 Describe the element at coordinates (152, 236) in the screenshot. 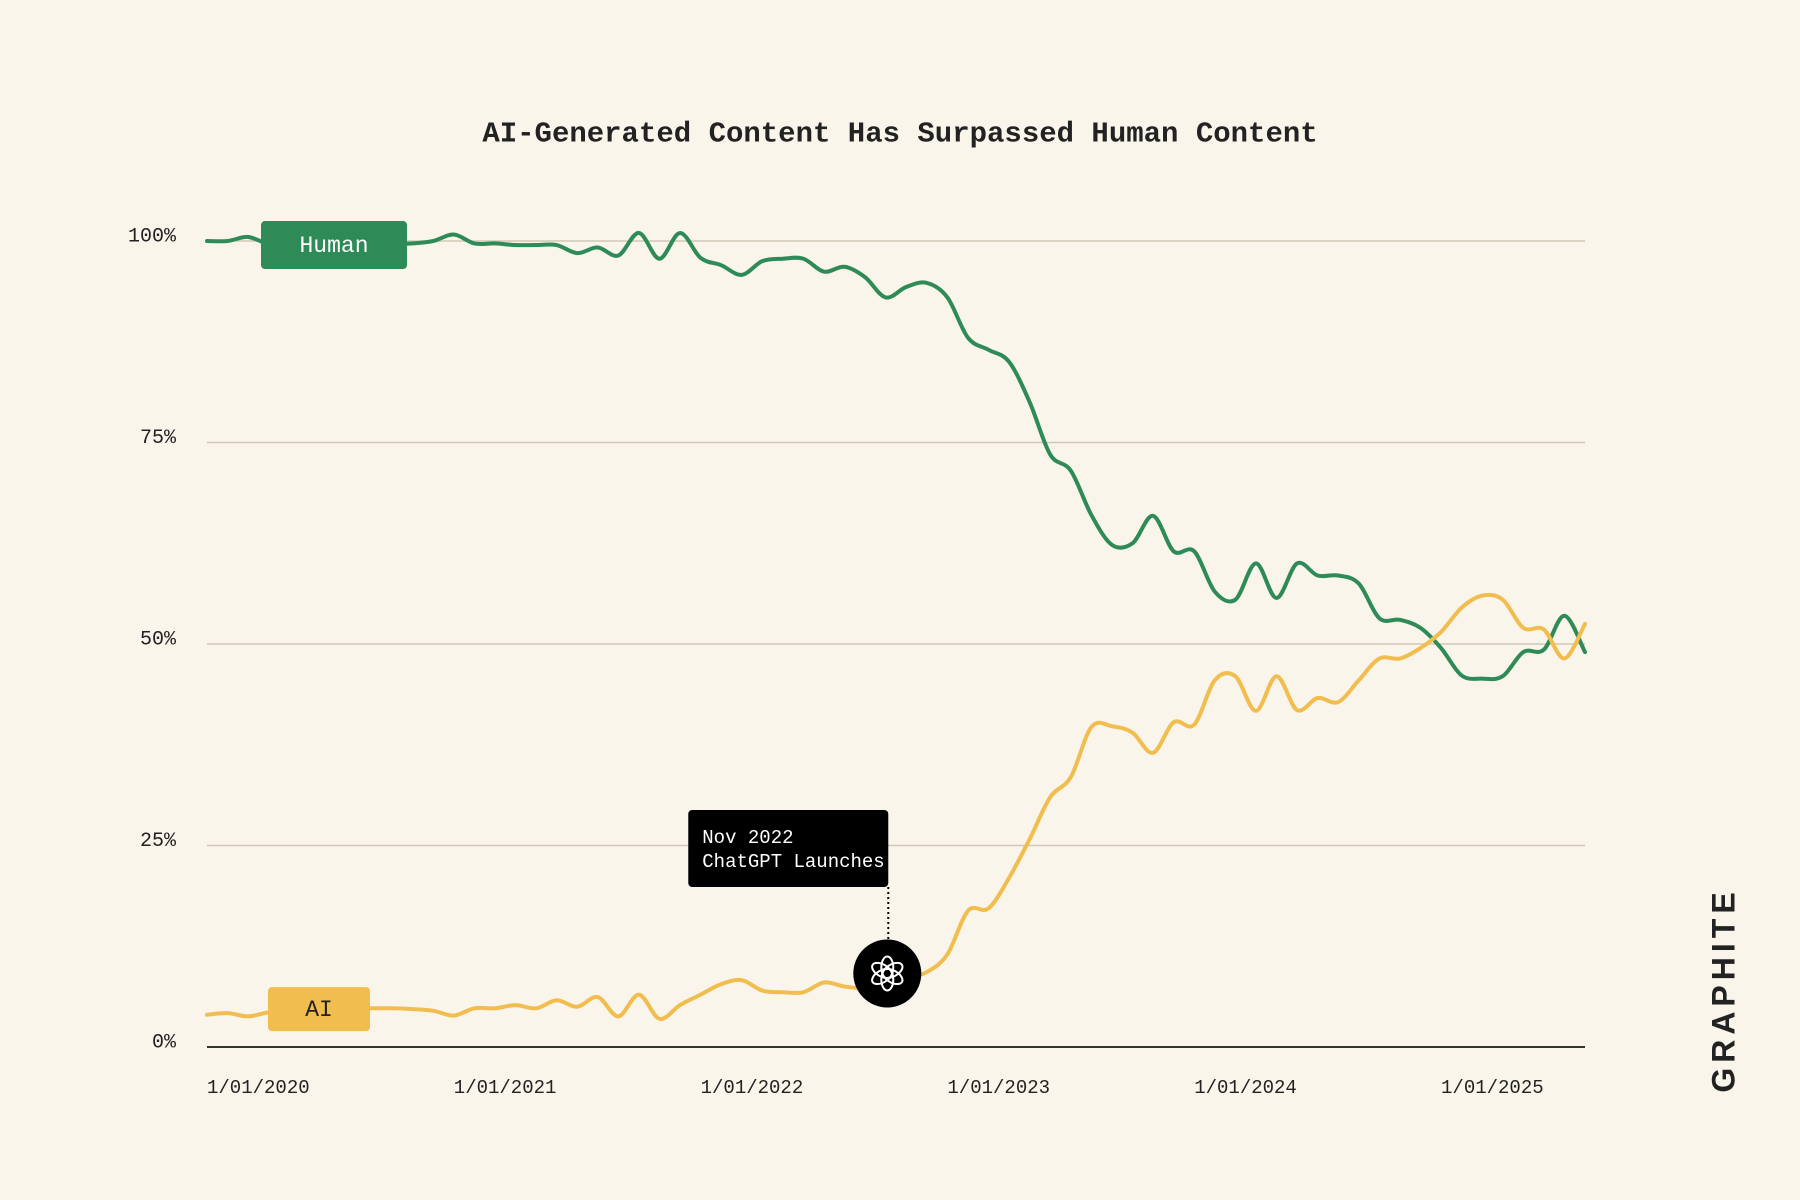

I see `y-tick-label: 100%` at that location.